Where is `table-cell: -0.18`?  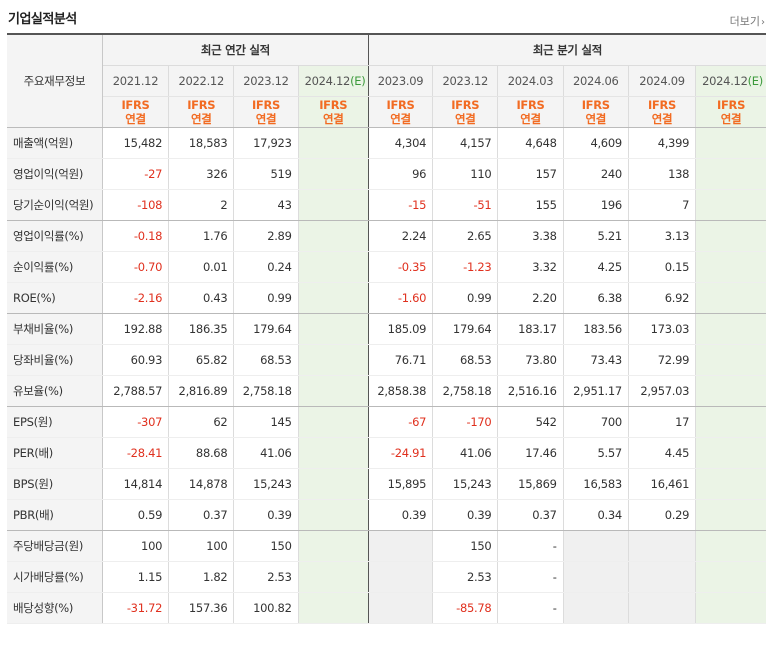
table-cell: -0.18 is located at coordinates (135, 236).